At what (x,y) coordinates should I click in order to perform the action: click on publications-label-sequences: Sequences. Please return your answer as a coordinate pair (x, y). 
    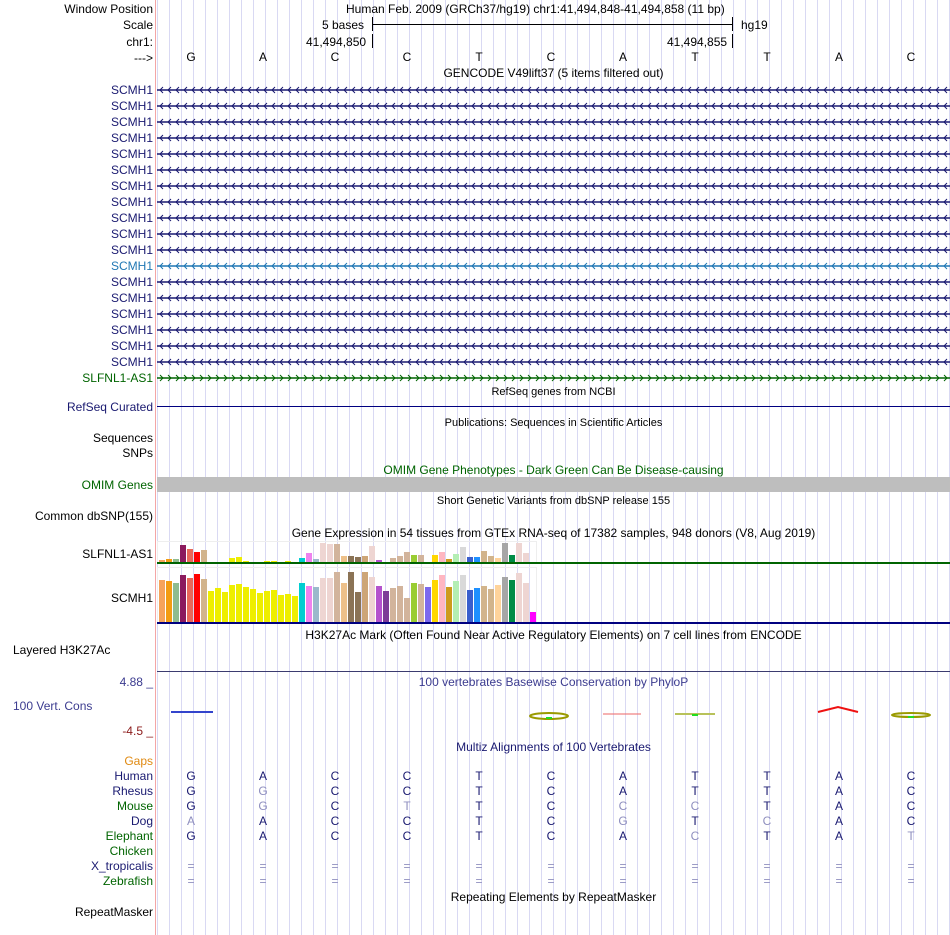
    Looking at the image, I should click on (122, 438).